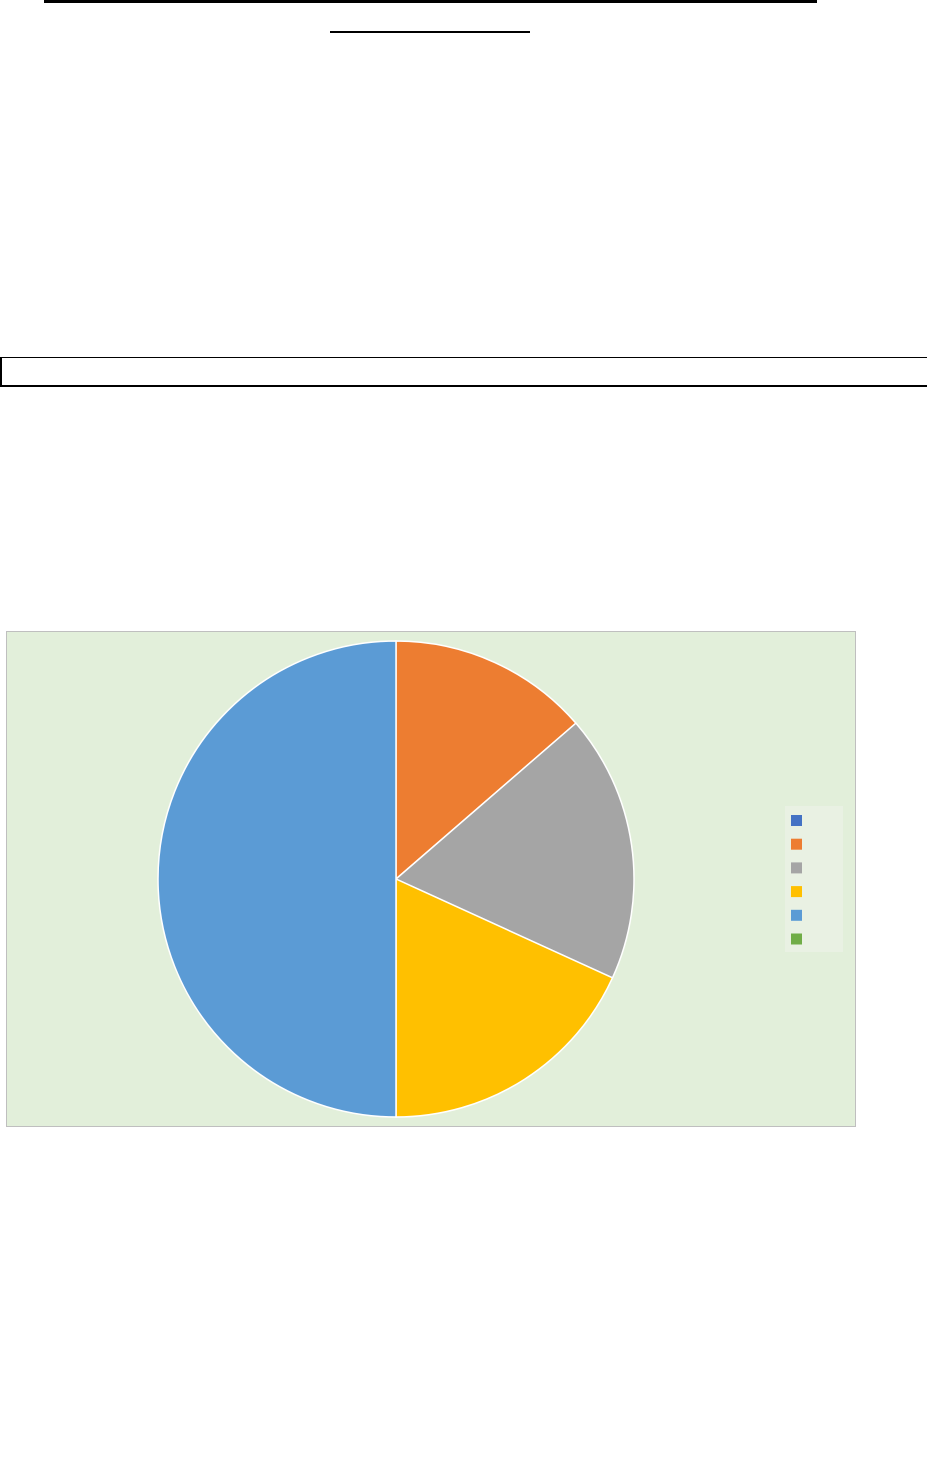 This screenshot has width=927, height=1477. What do you see at coordinates (430, 32) in the screenshot?
I see `heading-underline` at bounding box center [430, 32].